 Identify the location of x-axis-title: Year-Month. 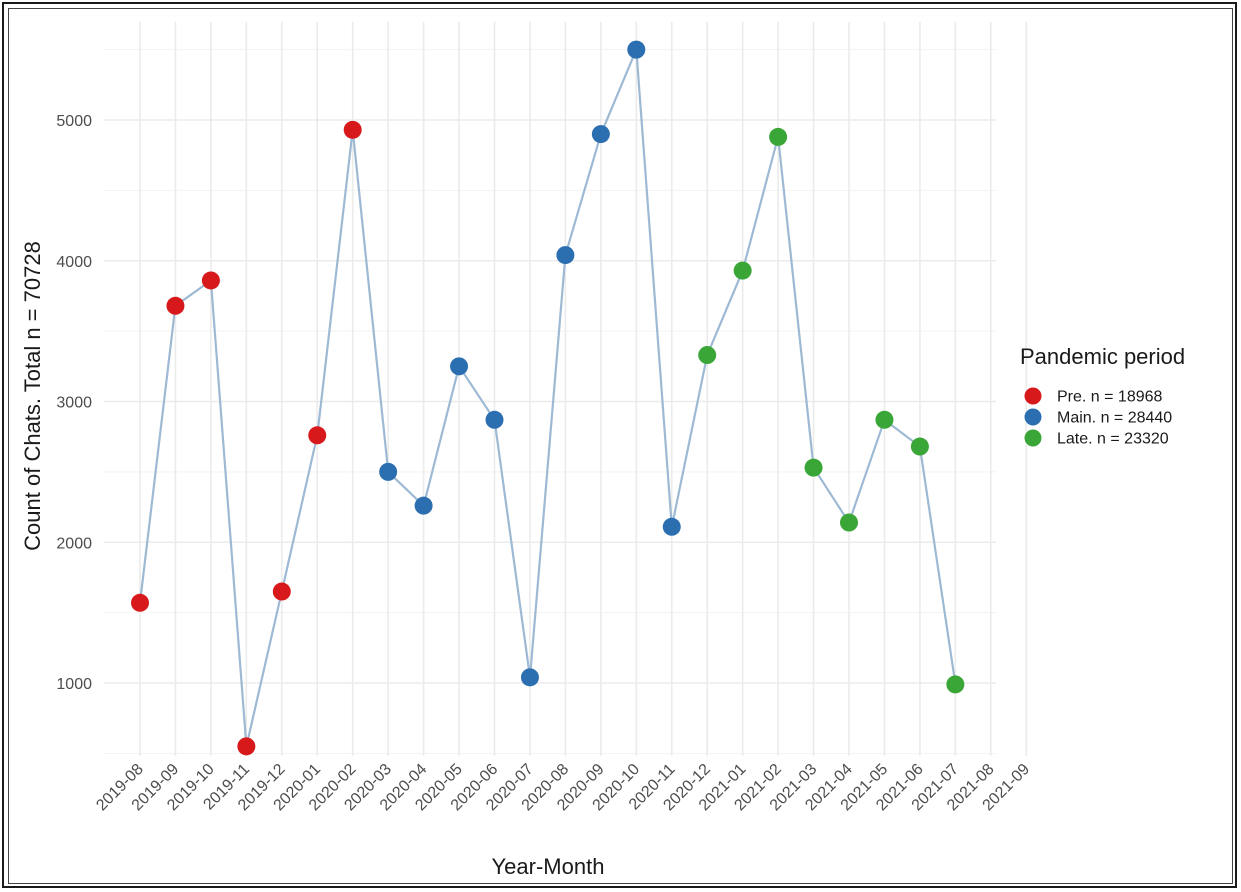
(548, 866).